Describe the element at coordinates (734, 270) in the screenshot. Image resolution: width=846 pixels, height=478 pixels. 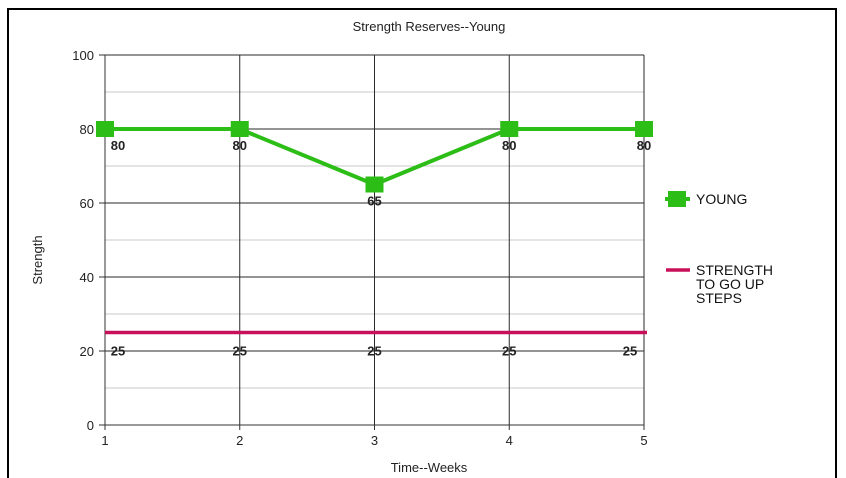
I see `legend-label: STRENGTH` at that location.